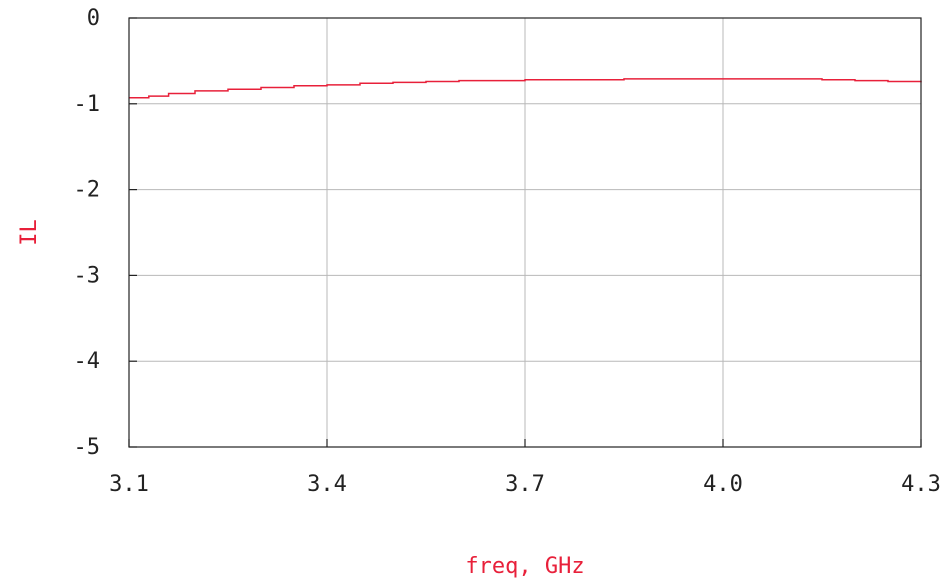 This screenshot has height=587, width=947. Describe the element at coordinates (29, 232) in the screenshot. I see `y-axis-title: IL` at that location.